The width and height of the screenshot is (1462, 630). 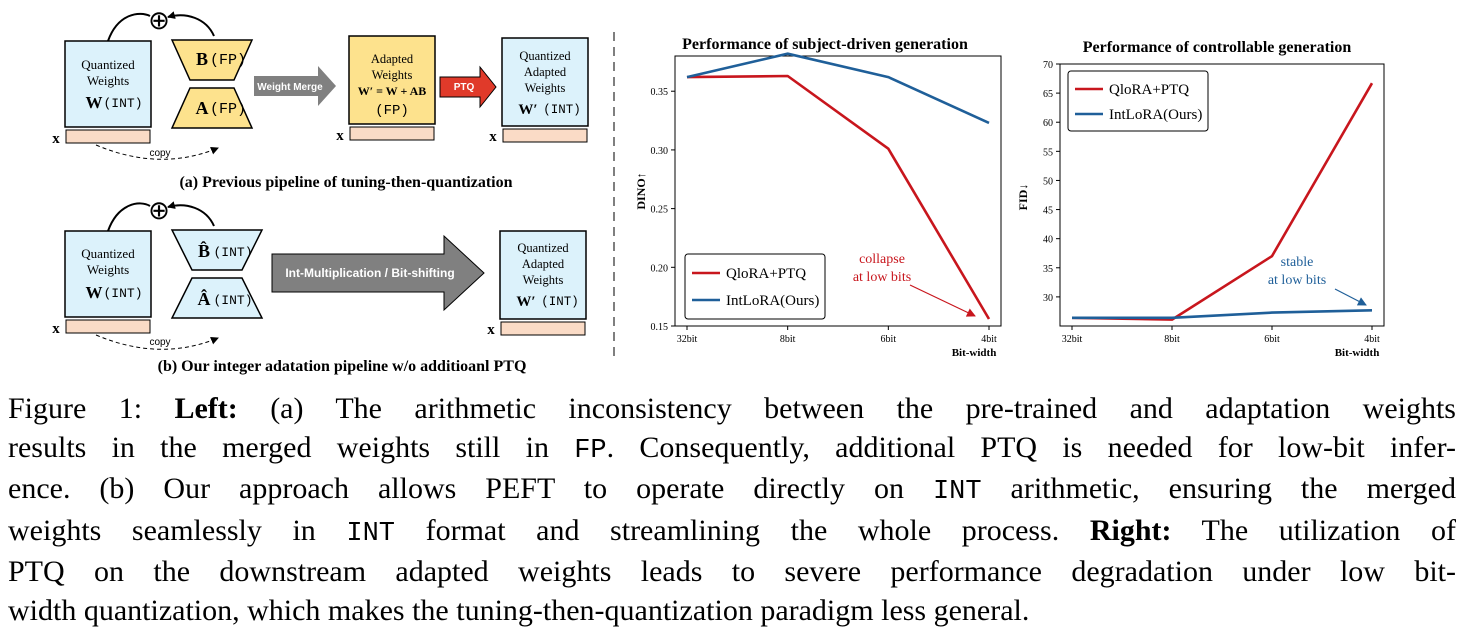 What do you see at coordinates (882, 277) in the screenshot?
I see `annotation-collapse: at low bits` at bounding box center [882, 277].